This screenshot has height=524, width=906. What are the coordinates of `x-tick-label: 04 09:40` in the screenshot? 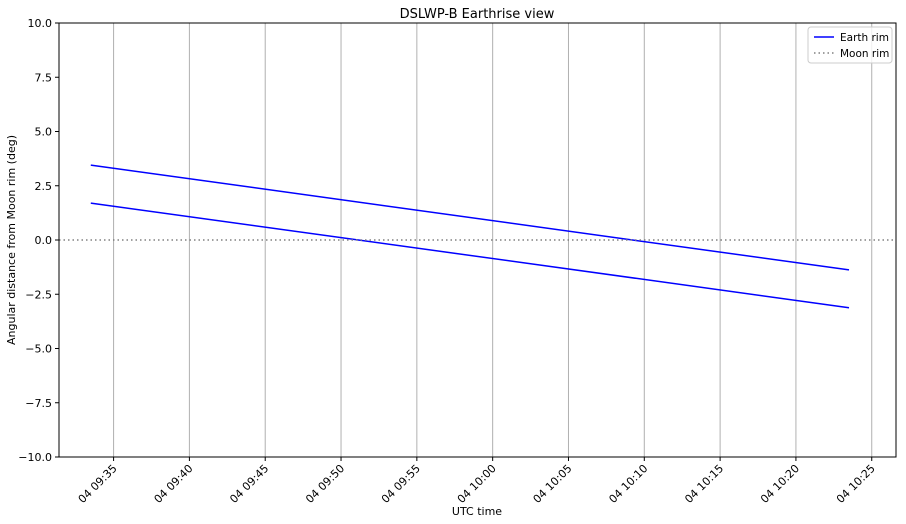 It's located at (174, 484).